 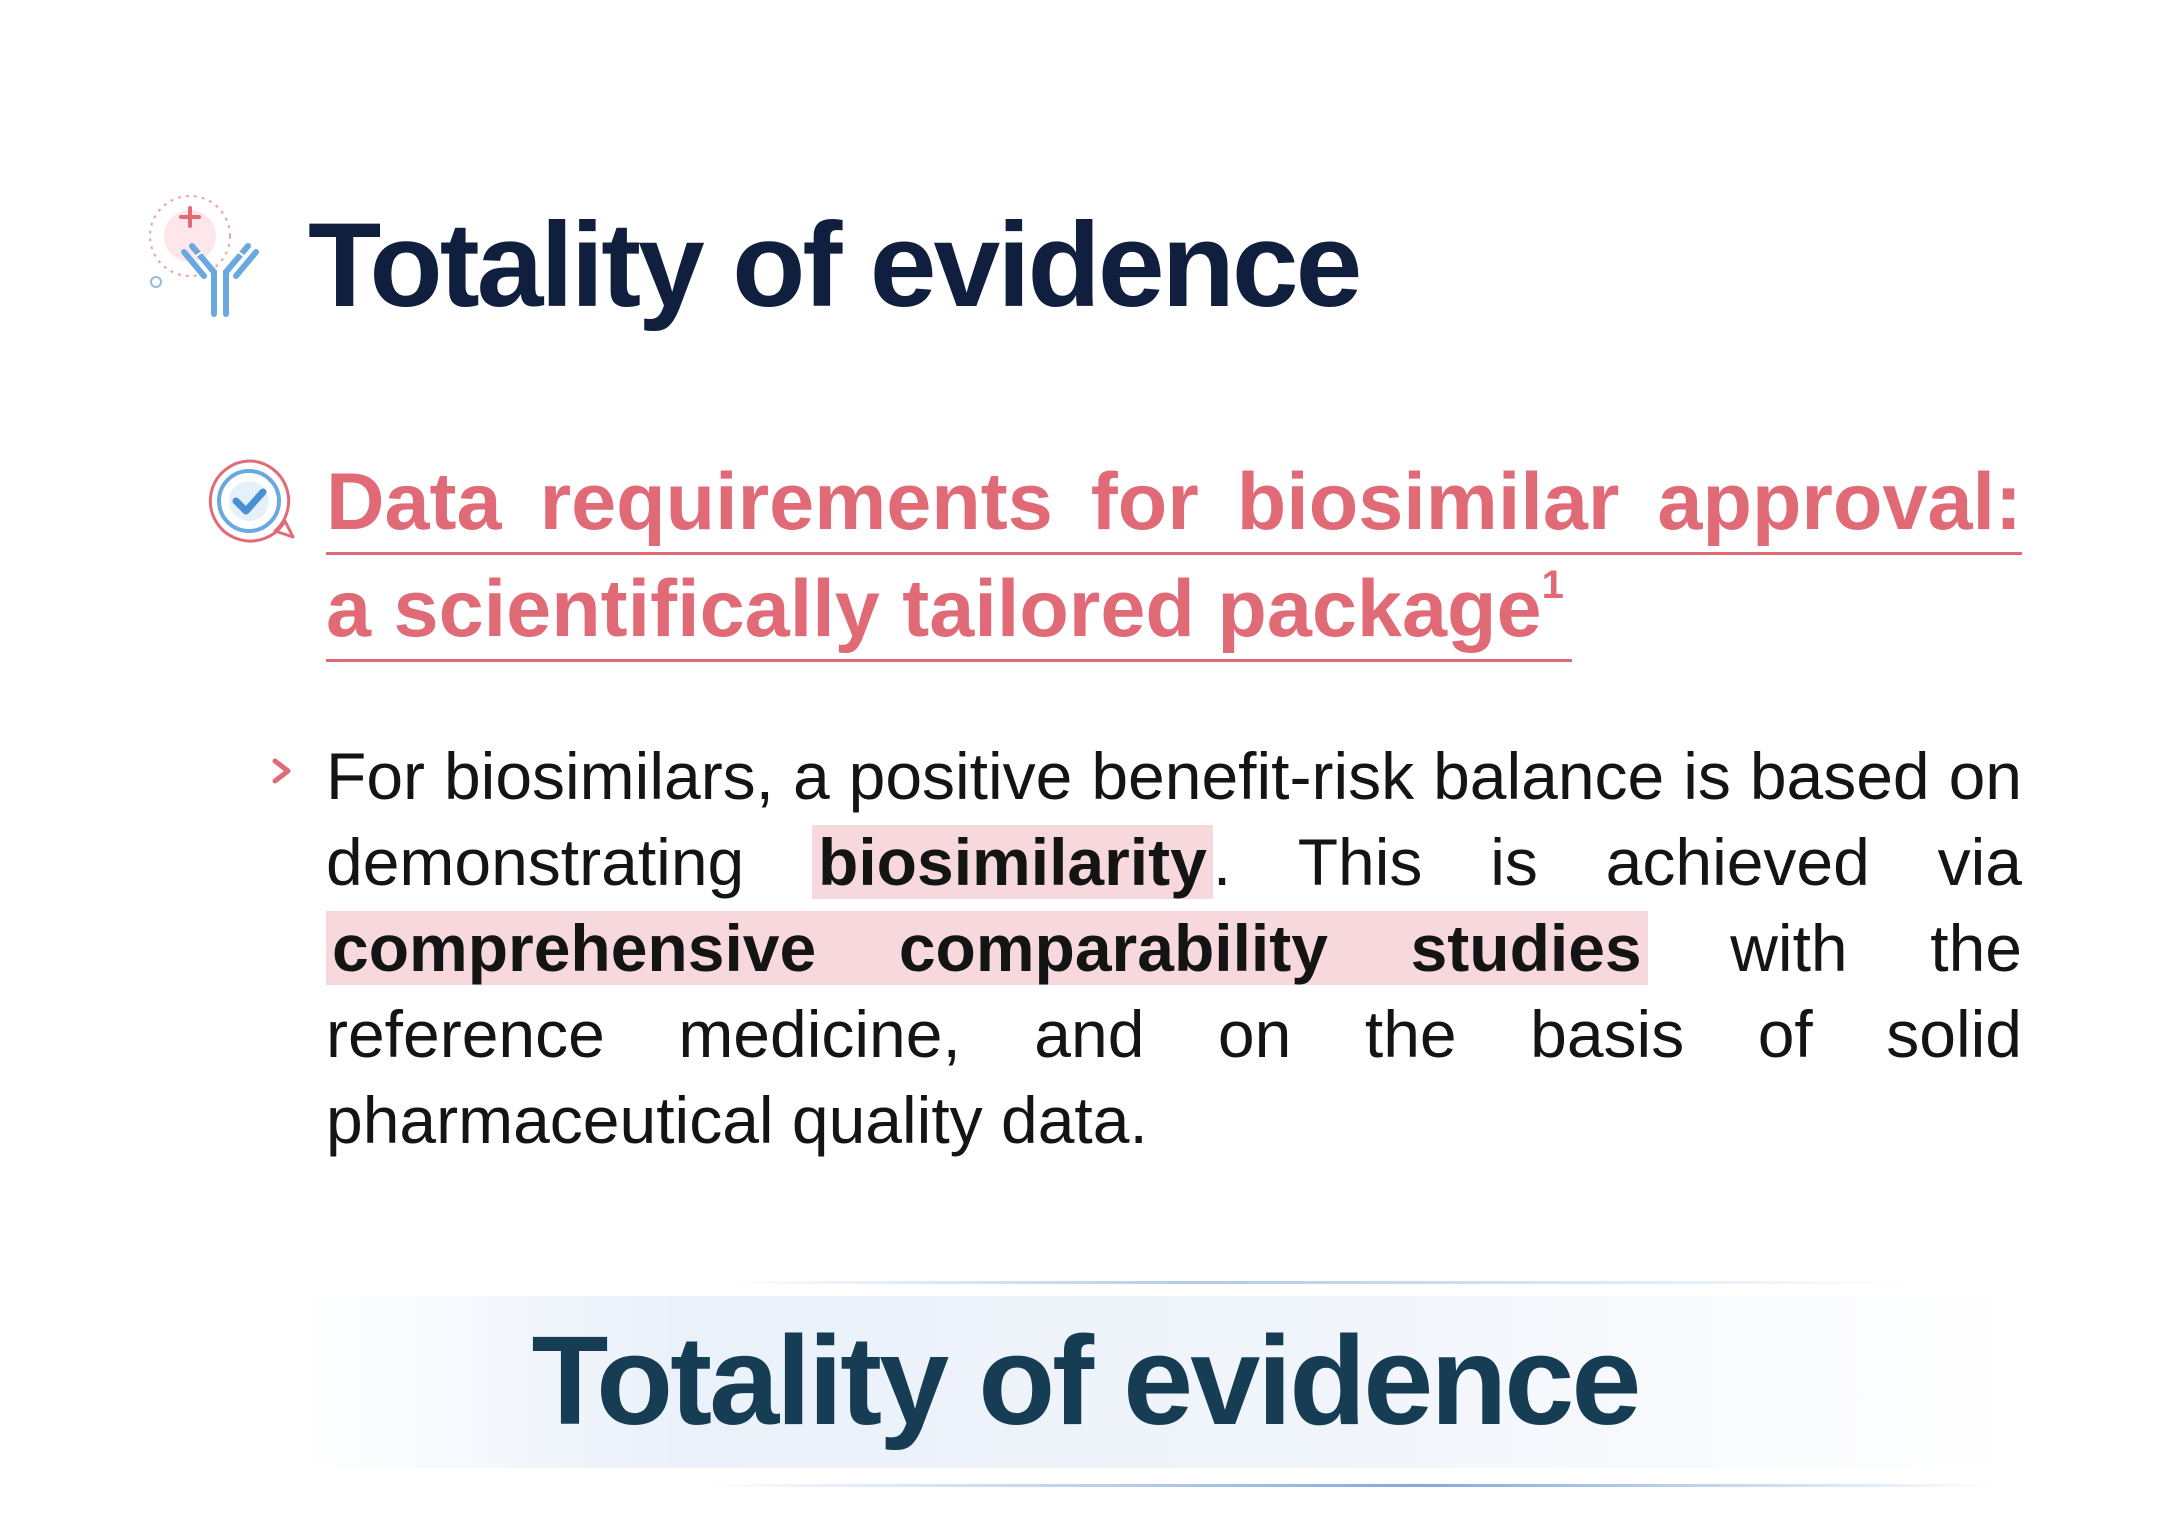 I want to click on banner-background, so click(x=1160, y=1382).